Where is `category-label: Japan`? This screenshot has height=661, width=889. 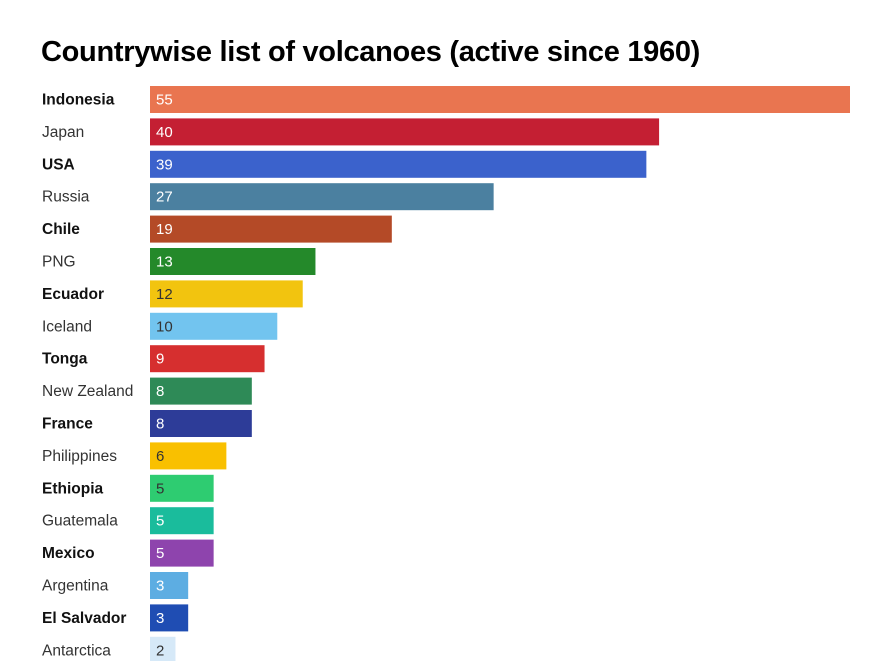 category-label: Japan is located at coordinates (63, 132).